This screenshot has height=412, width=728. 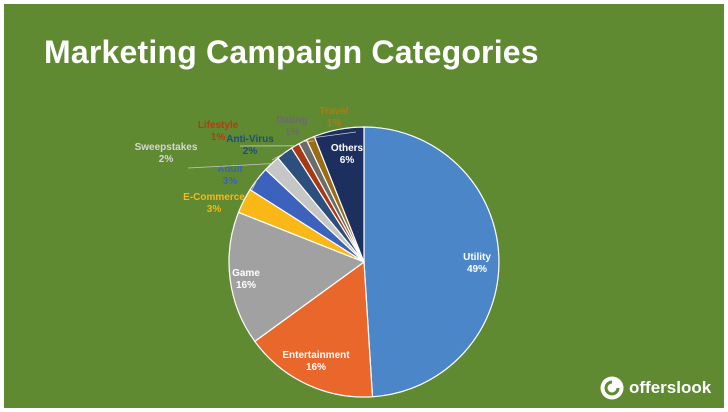 I want to click on leader-line-adult, so click(x=254, y=185).